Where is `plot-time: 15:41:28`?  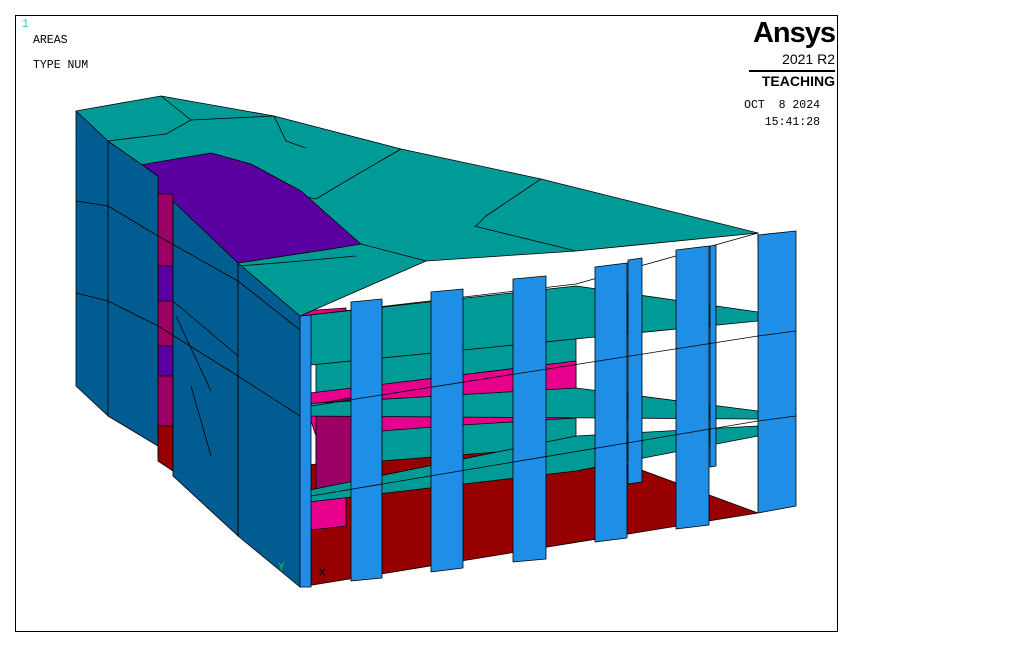 plot-time: 15:41:28 is located at coordinates (792, 122).